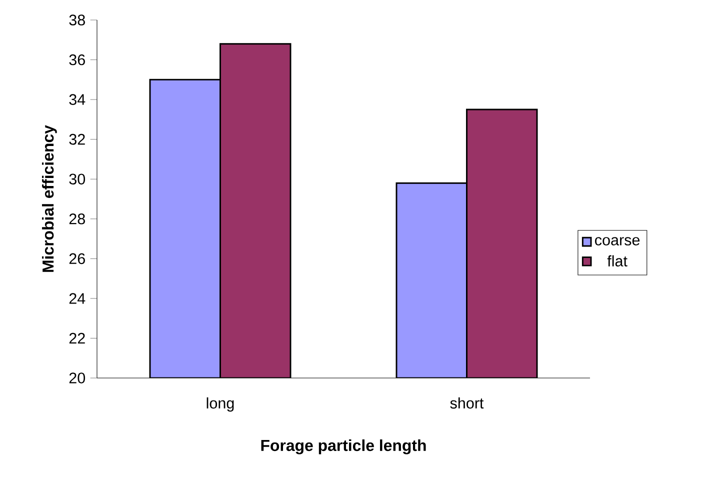  What do you see at coordinates (77, 179) in the screenshot?
I see `y-tick-label: 30` at bounding box center [77, 179].